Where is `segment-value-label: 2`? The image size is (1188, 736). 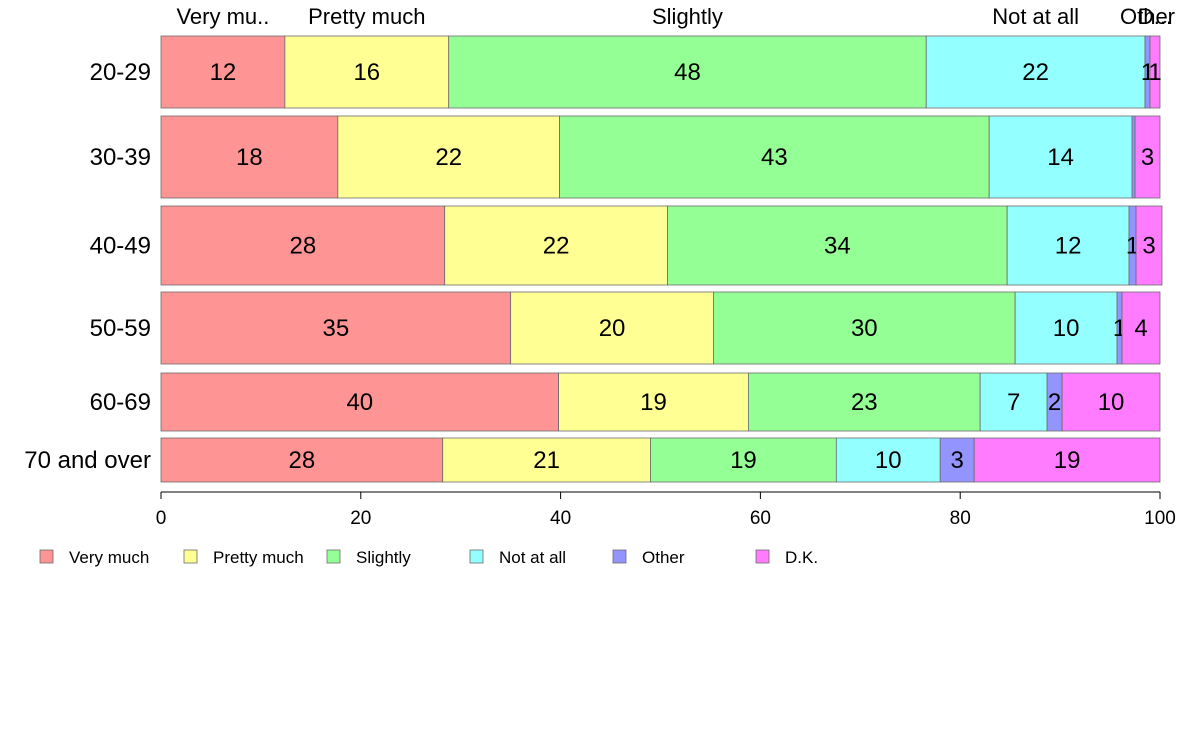
segment-value-label: 2 is located at coordinates (1054, 402).